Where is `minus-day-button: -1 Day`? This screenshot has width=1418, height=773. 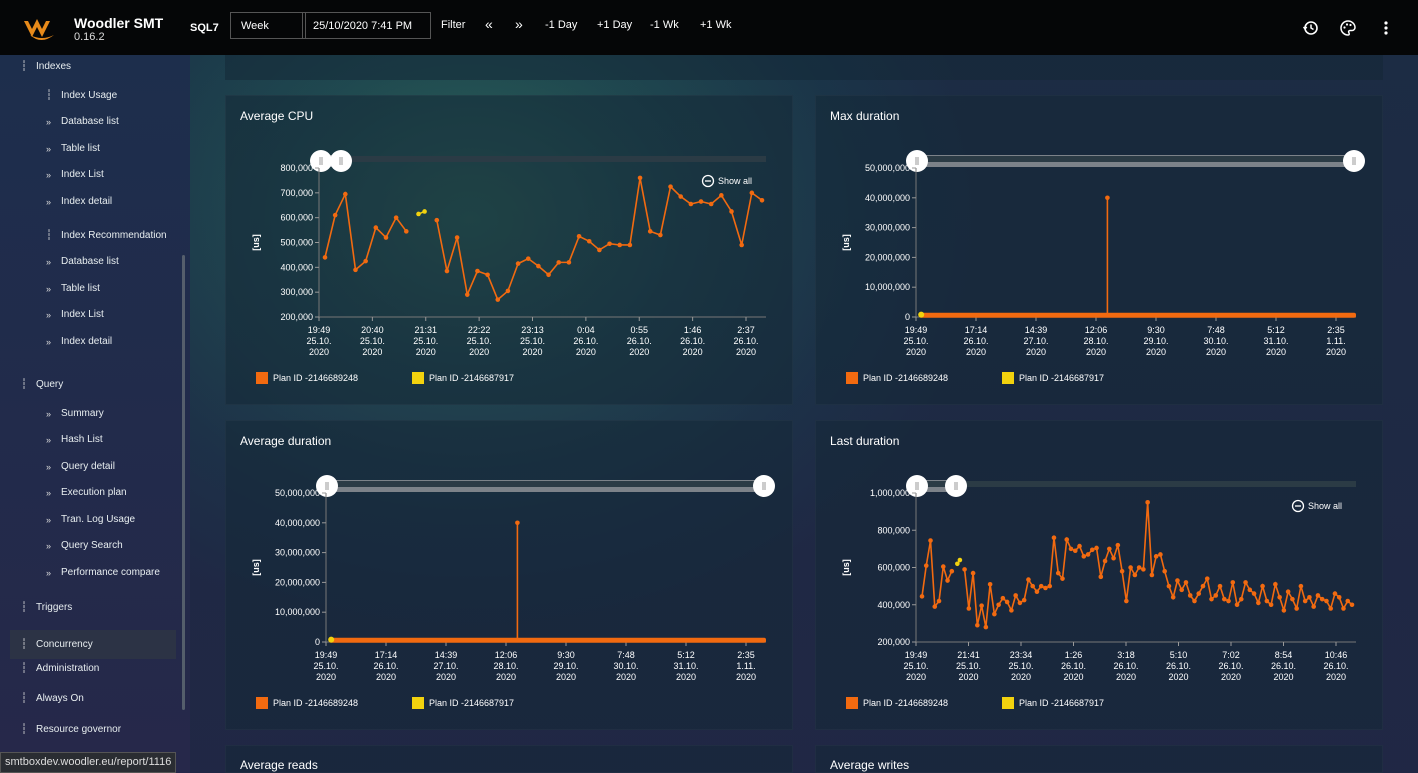
minus-day-button: -1 Day is located at coordinates (561, 25).